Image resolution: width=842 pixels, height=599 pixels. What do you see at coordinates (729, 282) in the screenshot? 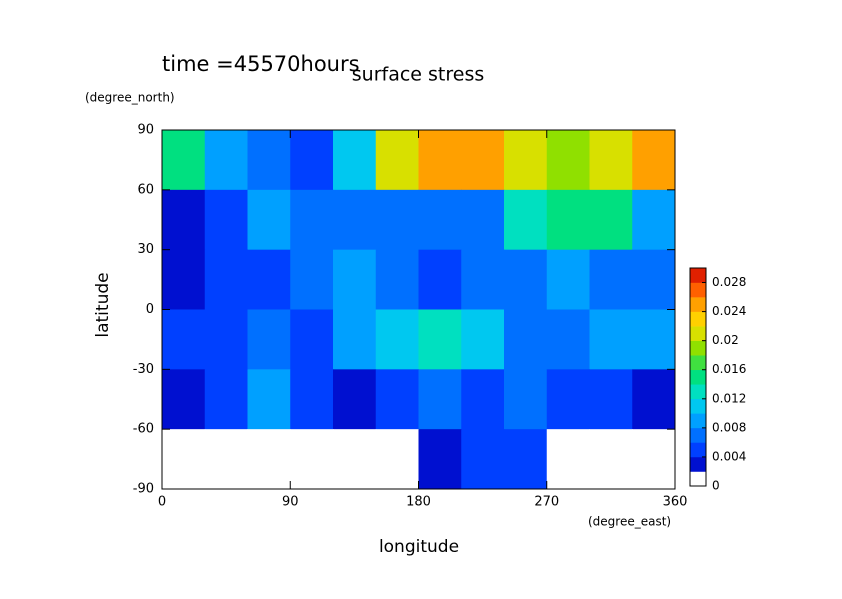
I see `colorbar-tick-label: 0.028` at bounding box center [729, 282].